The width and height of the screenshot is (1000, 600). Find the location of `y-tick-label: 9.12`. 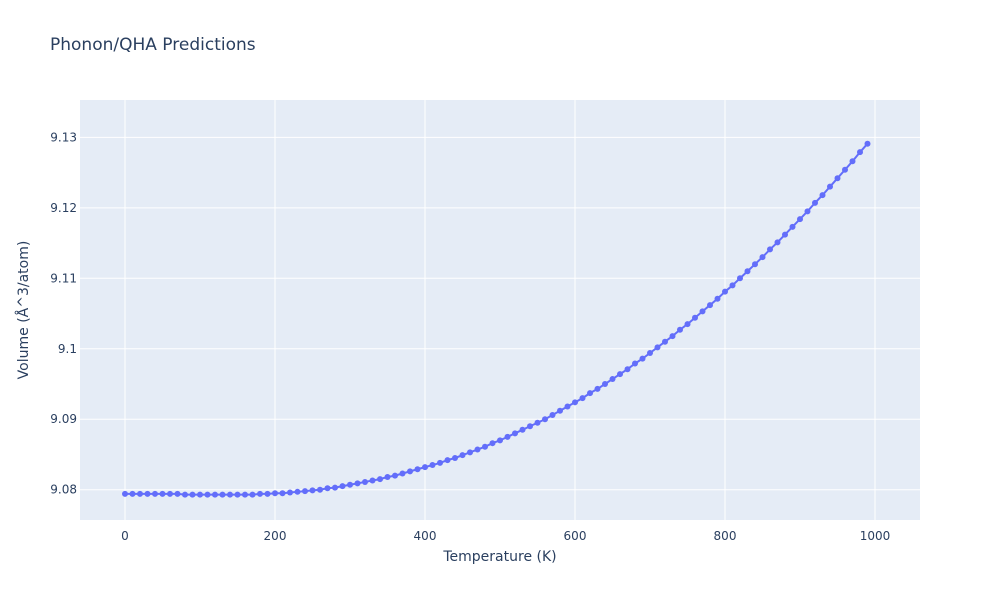

y-tick-label: 9.12 is located at coordinates (63, 208).